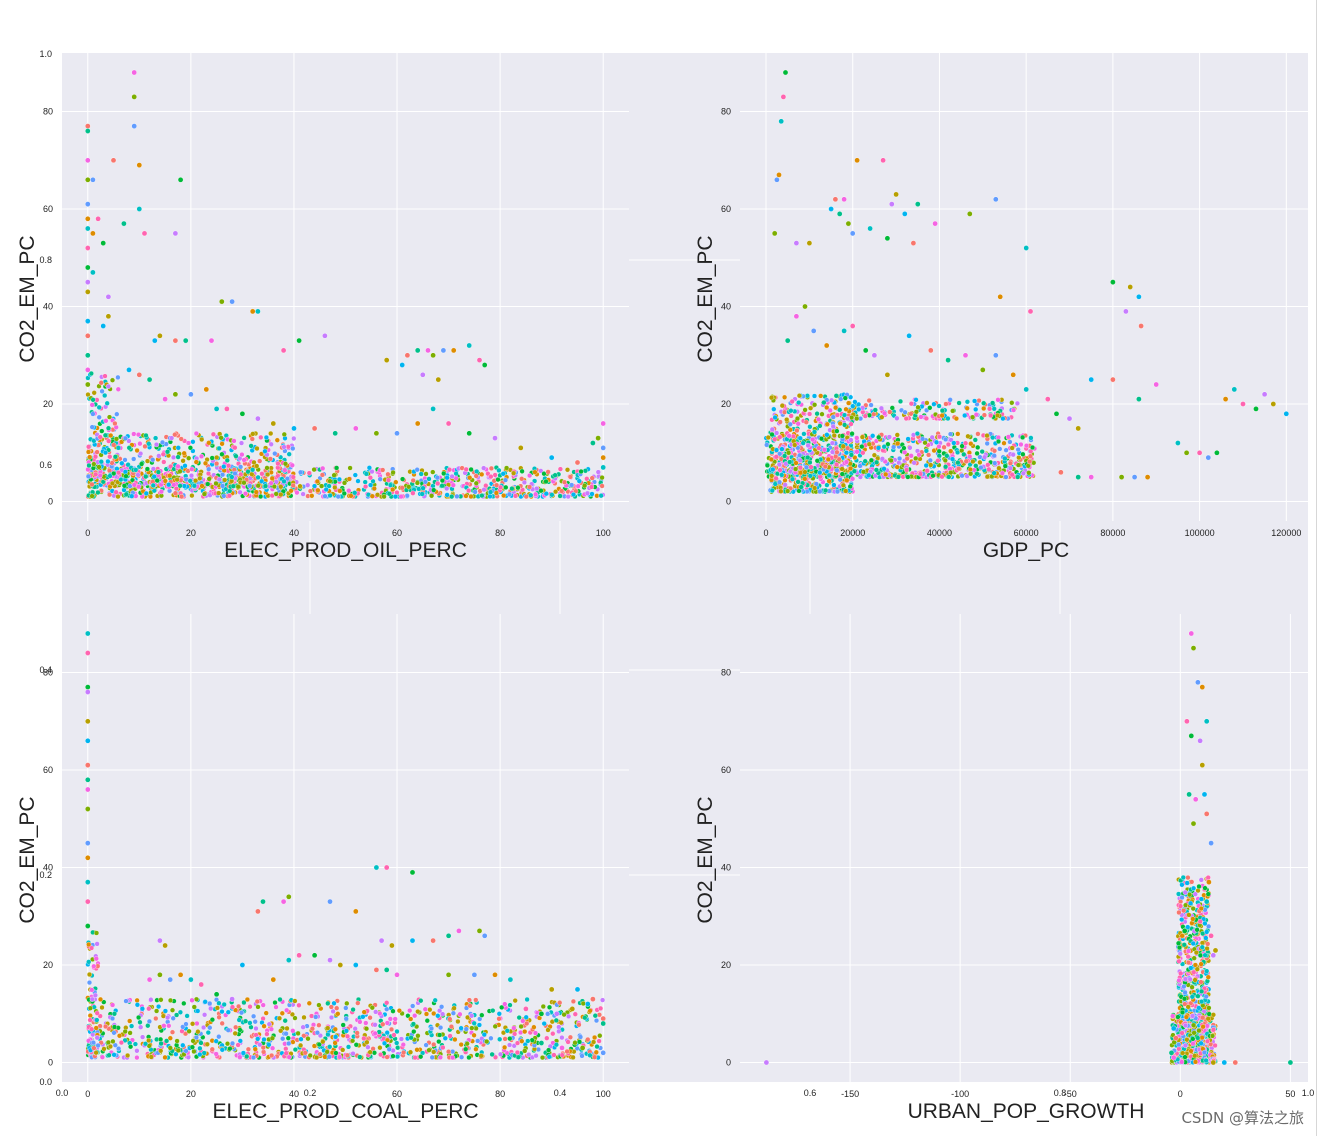  I want to click on x-tick-label: 40000, so click(939, 533).